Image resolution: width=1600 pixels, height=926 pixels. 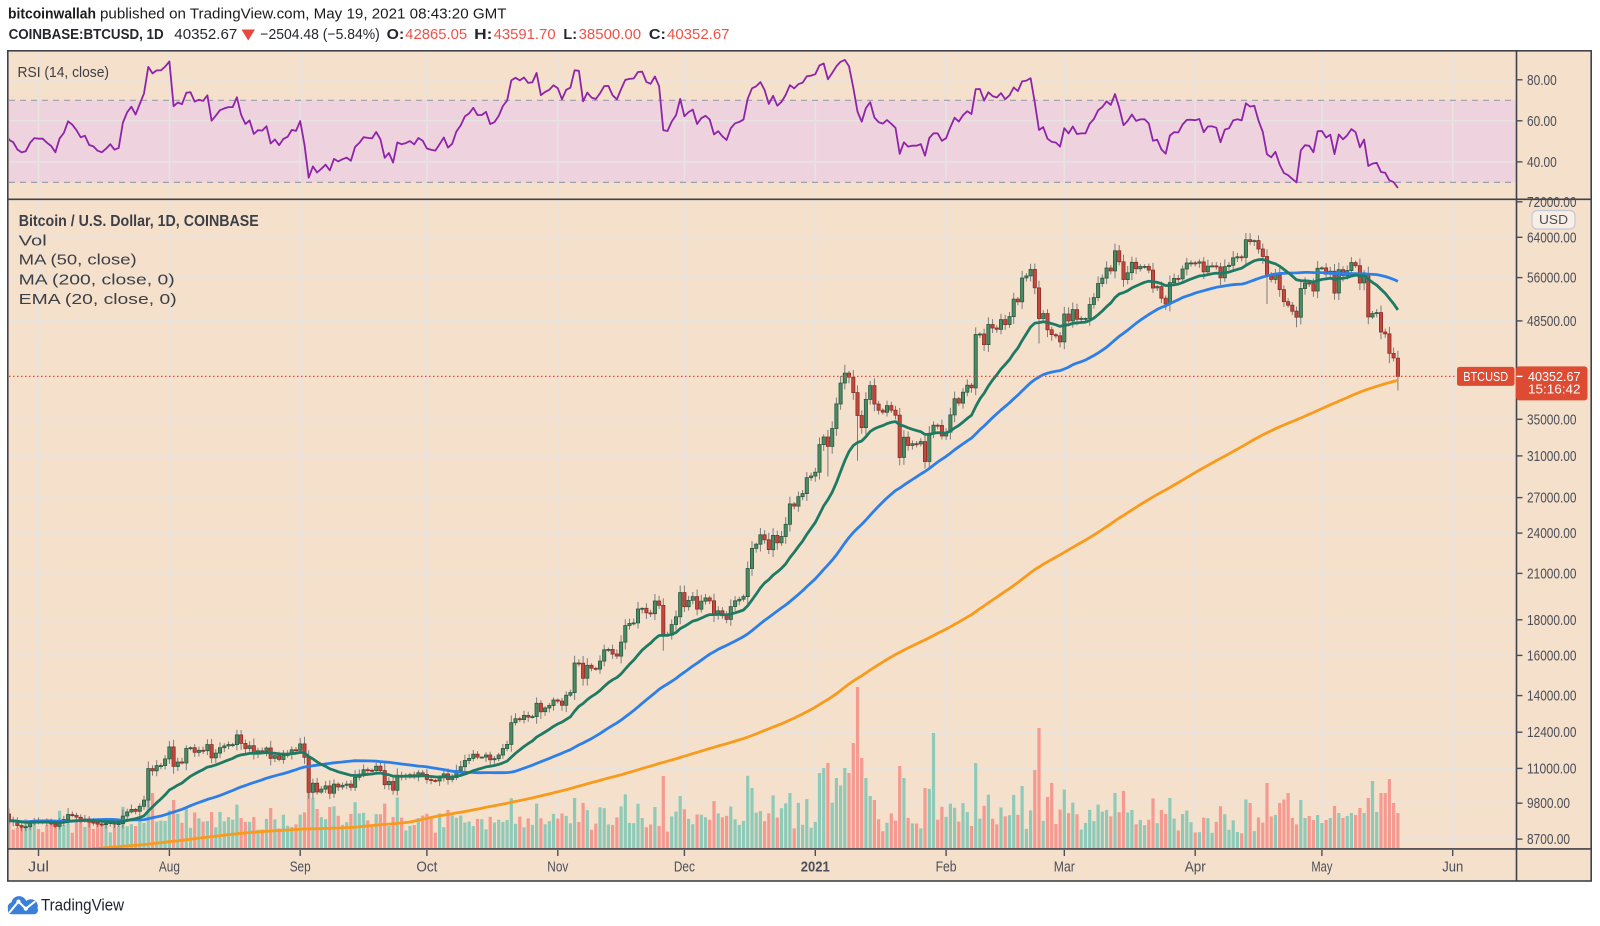 What do you see at coordinates (436, 35) in the screenshot?
I see `svg-text: 42865.05` at bounding box center [436, 35].